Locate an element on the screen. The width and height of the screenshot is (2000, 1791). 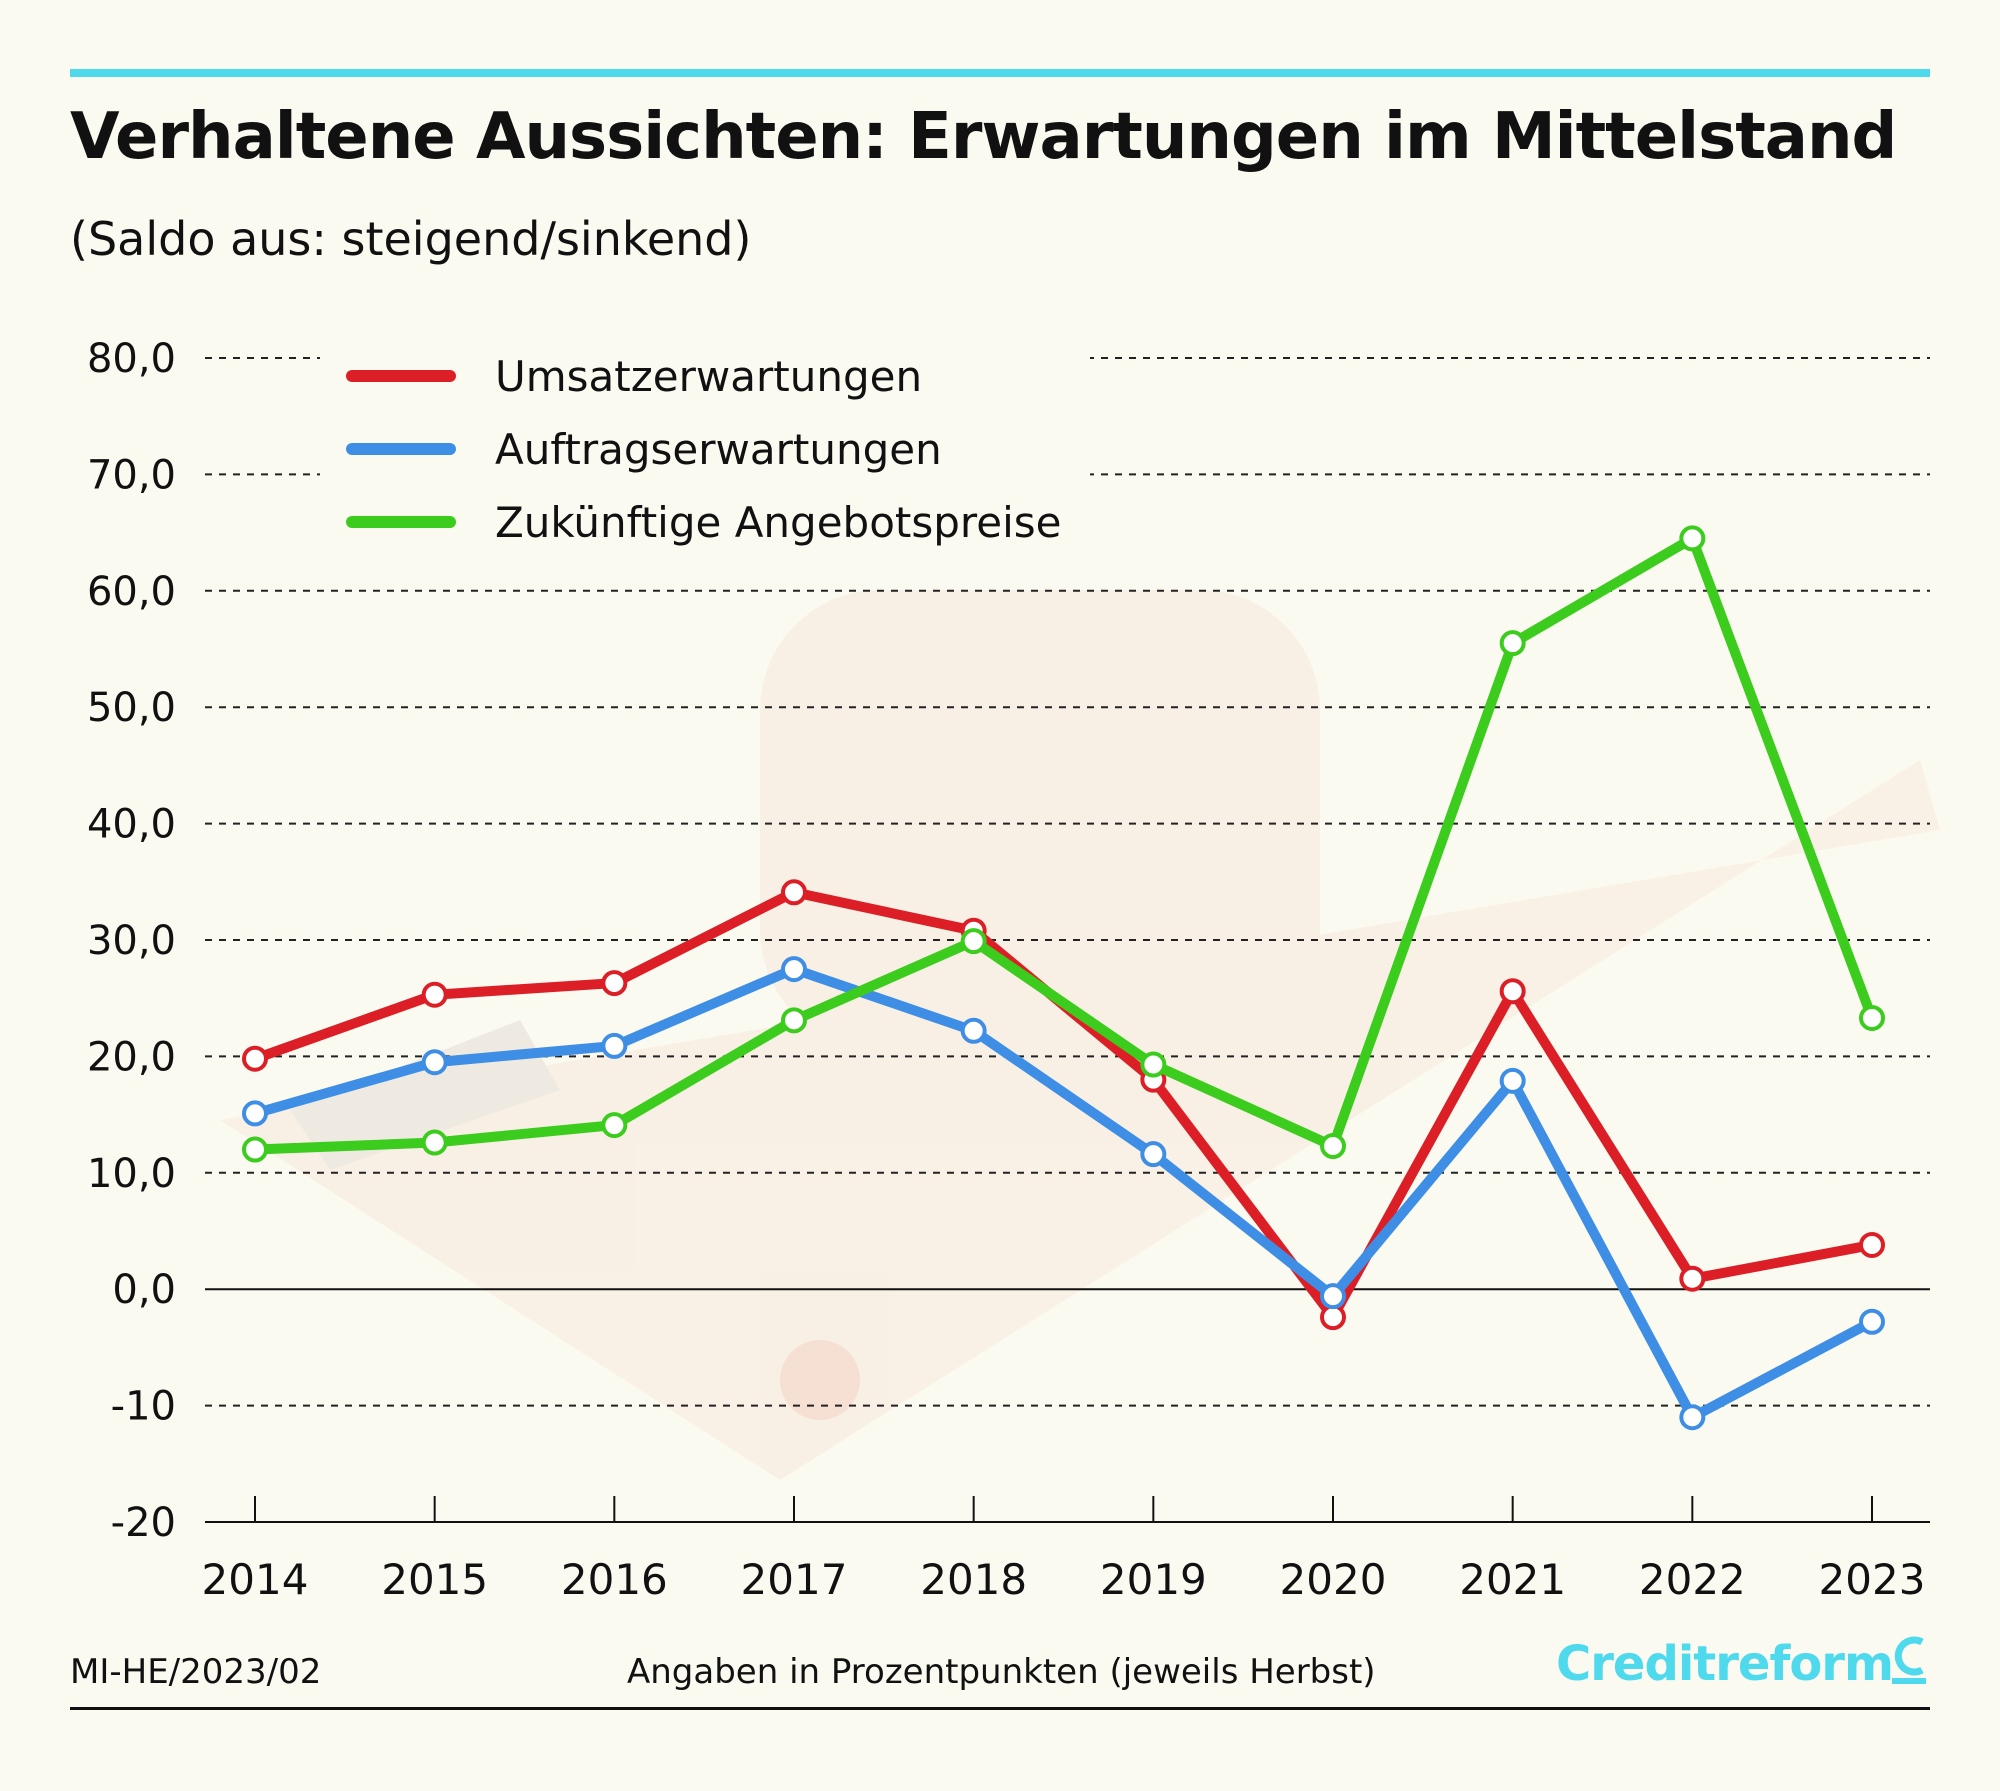
y-tick-label: 60,0 is located at coordinates (131, 592).